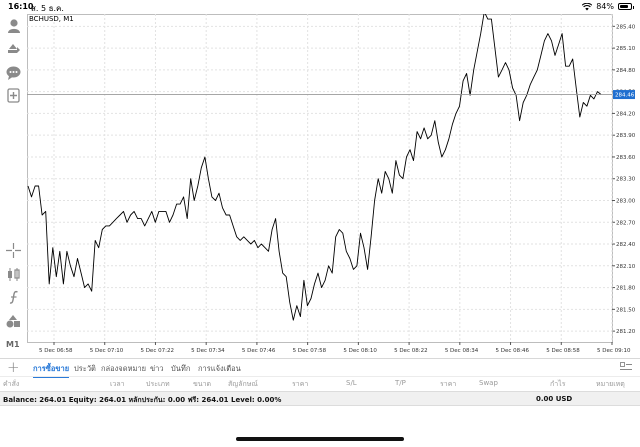  Describe the element at coordinates (626, 367) in the screenshot. I see `panel-menu-icon` at that location.